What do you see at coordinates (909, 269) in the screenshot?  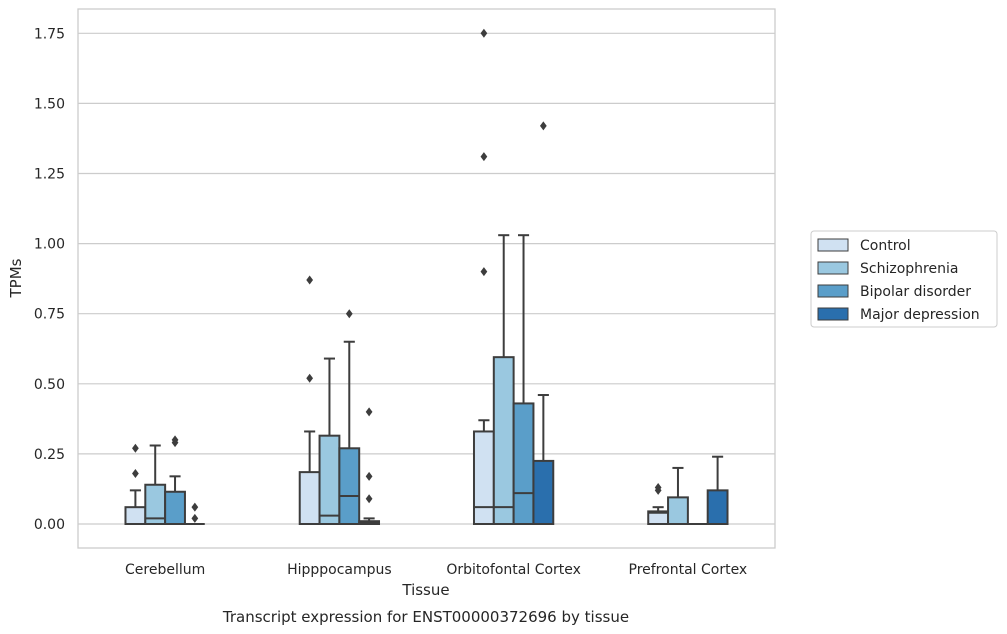 I see `legend-label: Schizophrenia` at bounding box center [909, 269].